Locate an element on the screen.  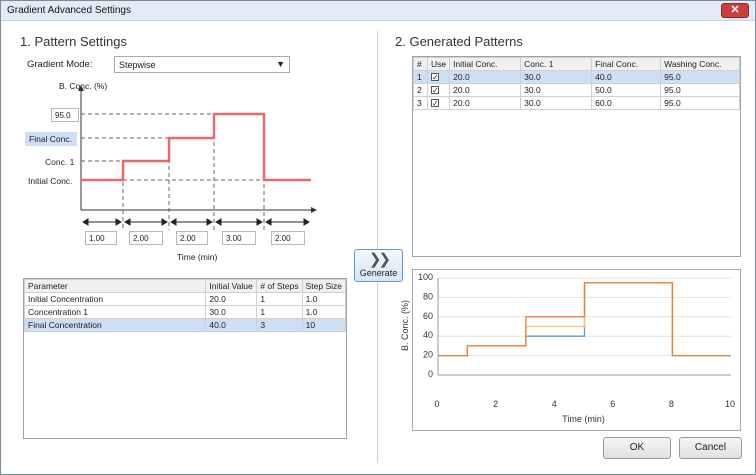
table-row: 3 ✓ 20.0 30.0 60.0 95.0 is located at coordinates (576, 103).